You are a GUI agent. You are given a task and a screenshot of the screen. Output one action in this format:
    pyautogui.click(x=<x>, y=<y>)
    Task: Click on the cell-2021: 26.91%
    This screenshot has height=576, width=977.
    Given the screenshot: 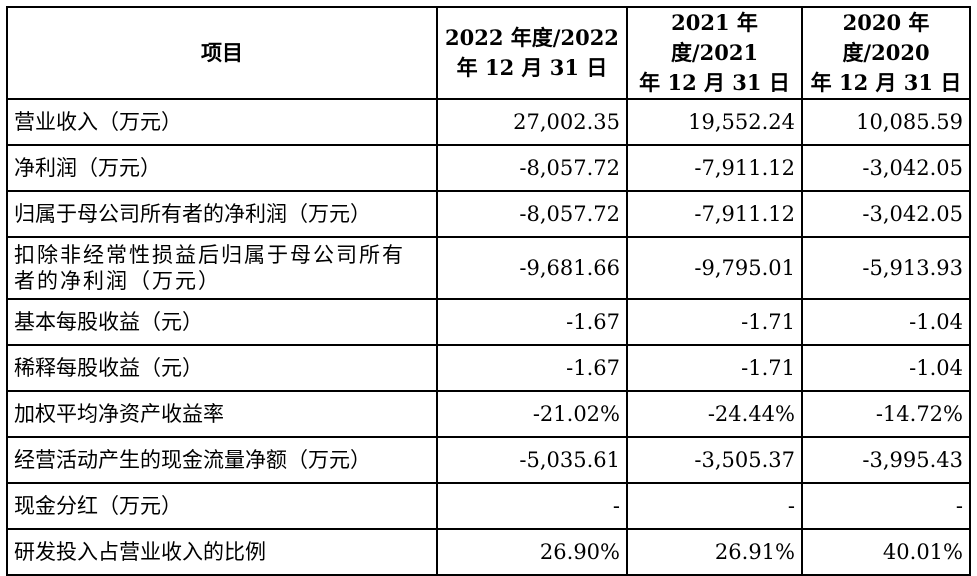 What is the action you would take?
    pyautogui.click(x=714, y=552)
    